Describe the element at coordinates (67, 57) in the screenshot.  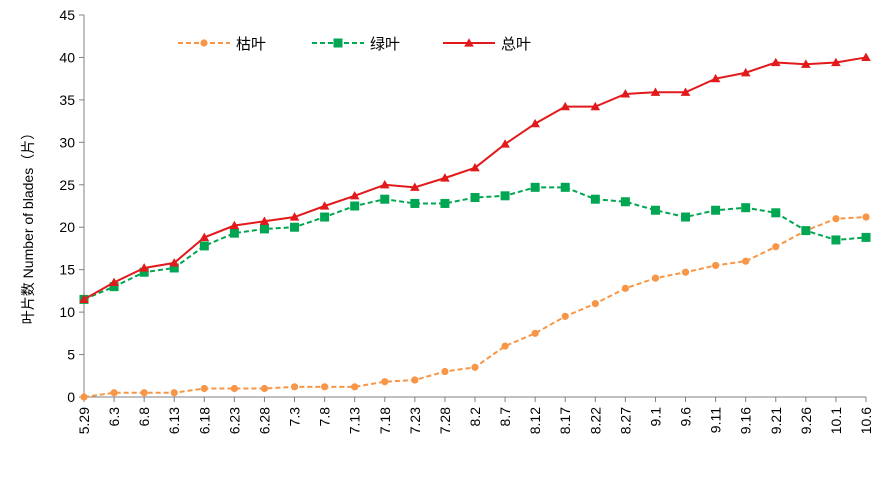
I see `y-tick-label: 40` at that location.